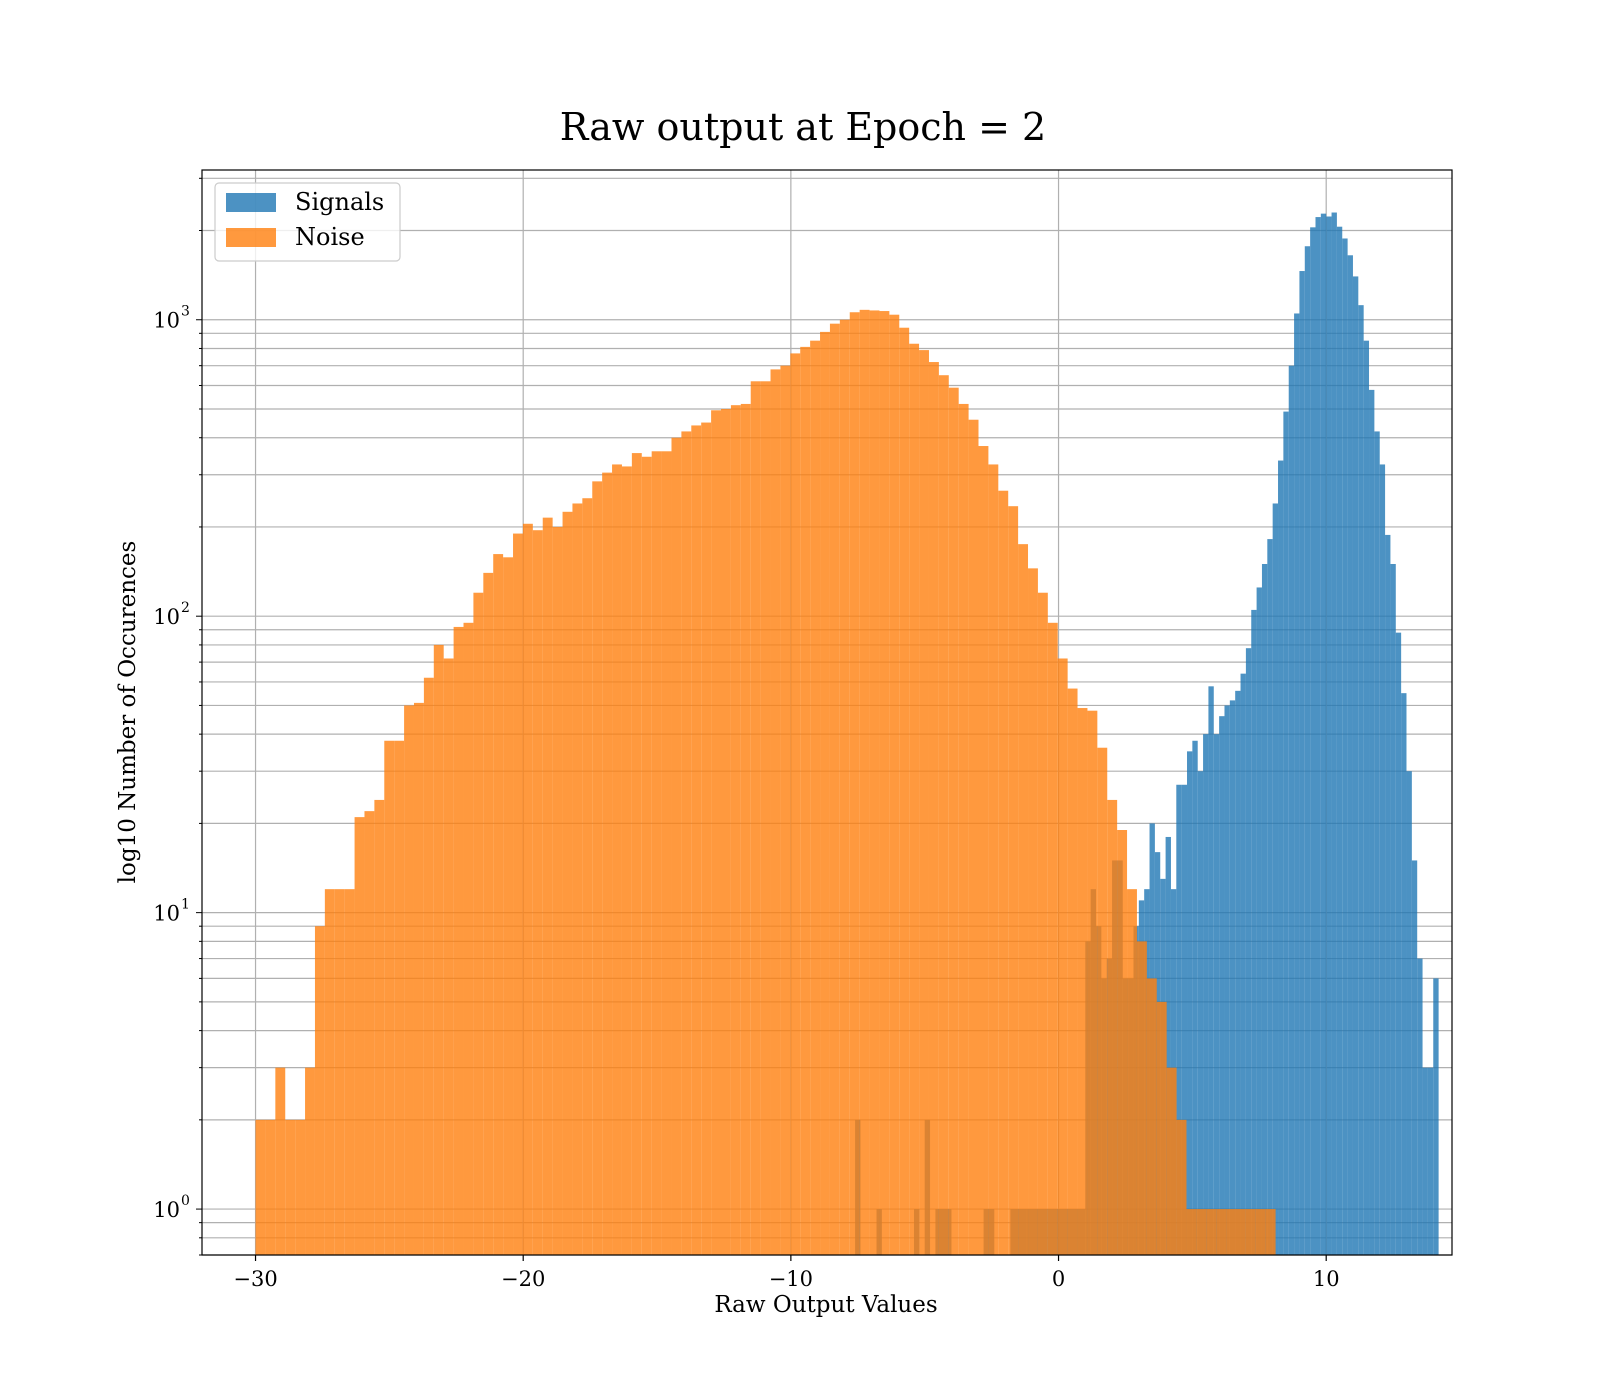 The height and width of the screenshot is (1400, 1600). What do you see at coordinates (339, 202) in the screenshot?
I see `legend-label-signals: Signals` at bounding box center [339, 202].